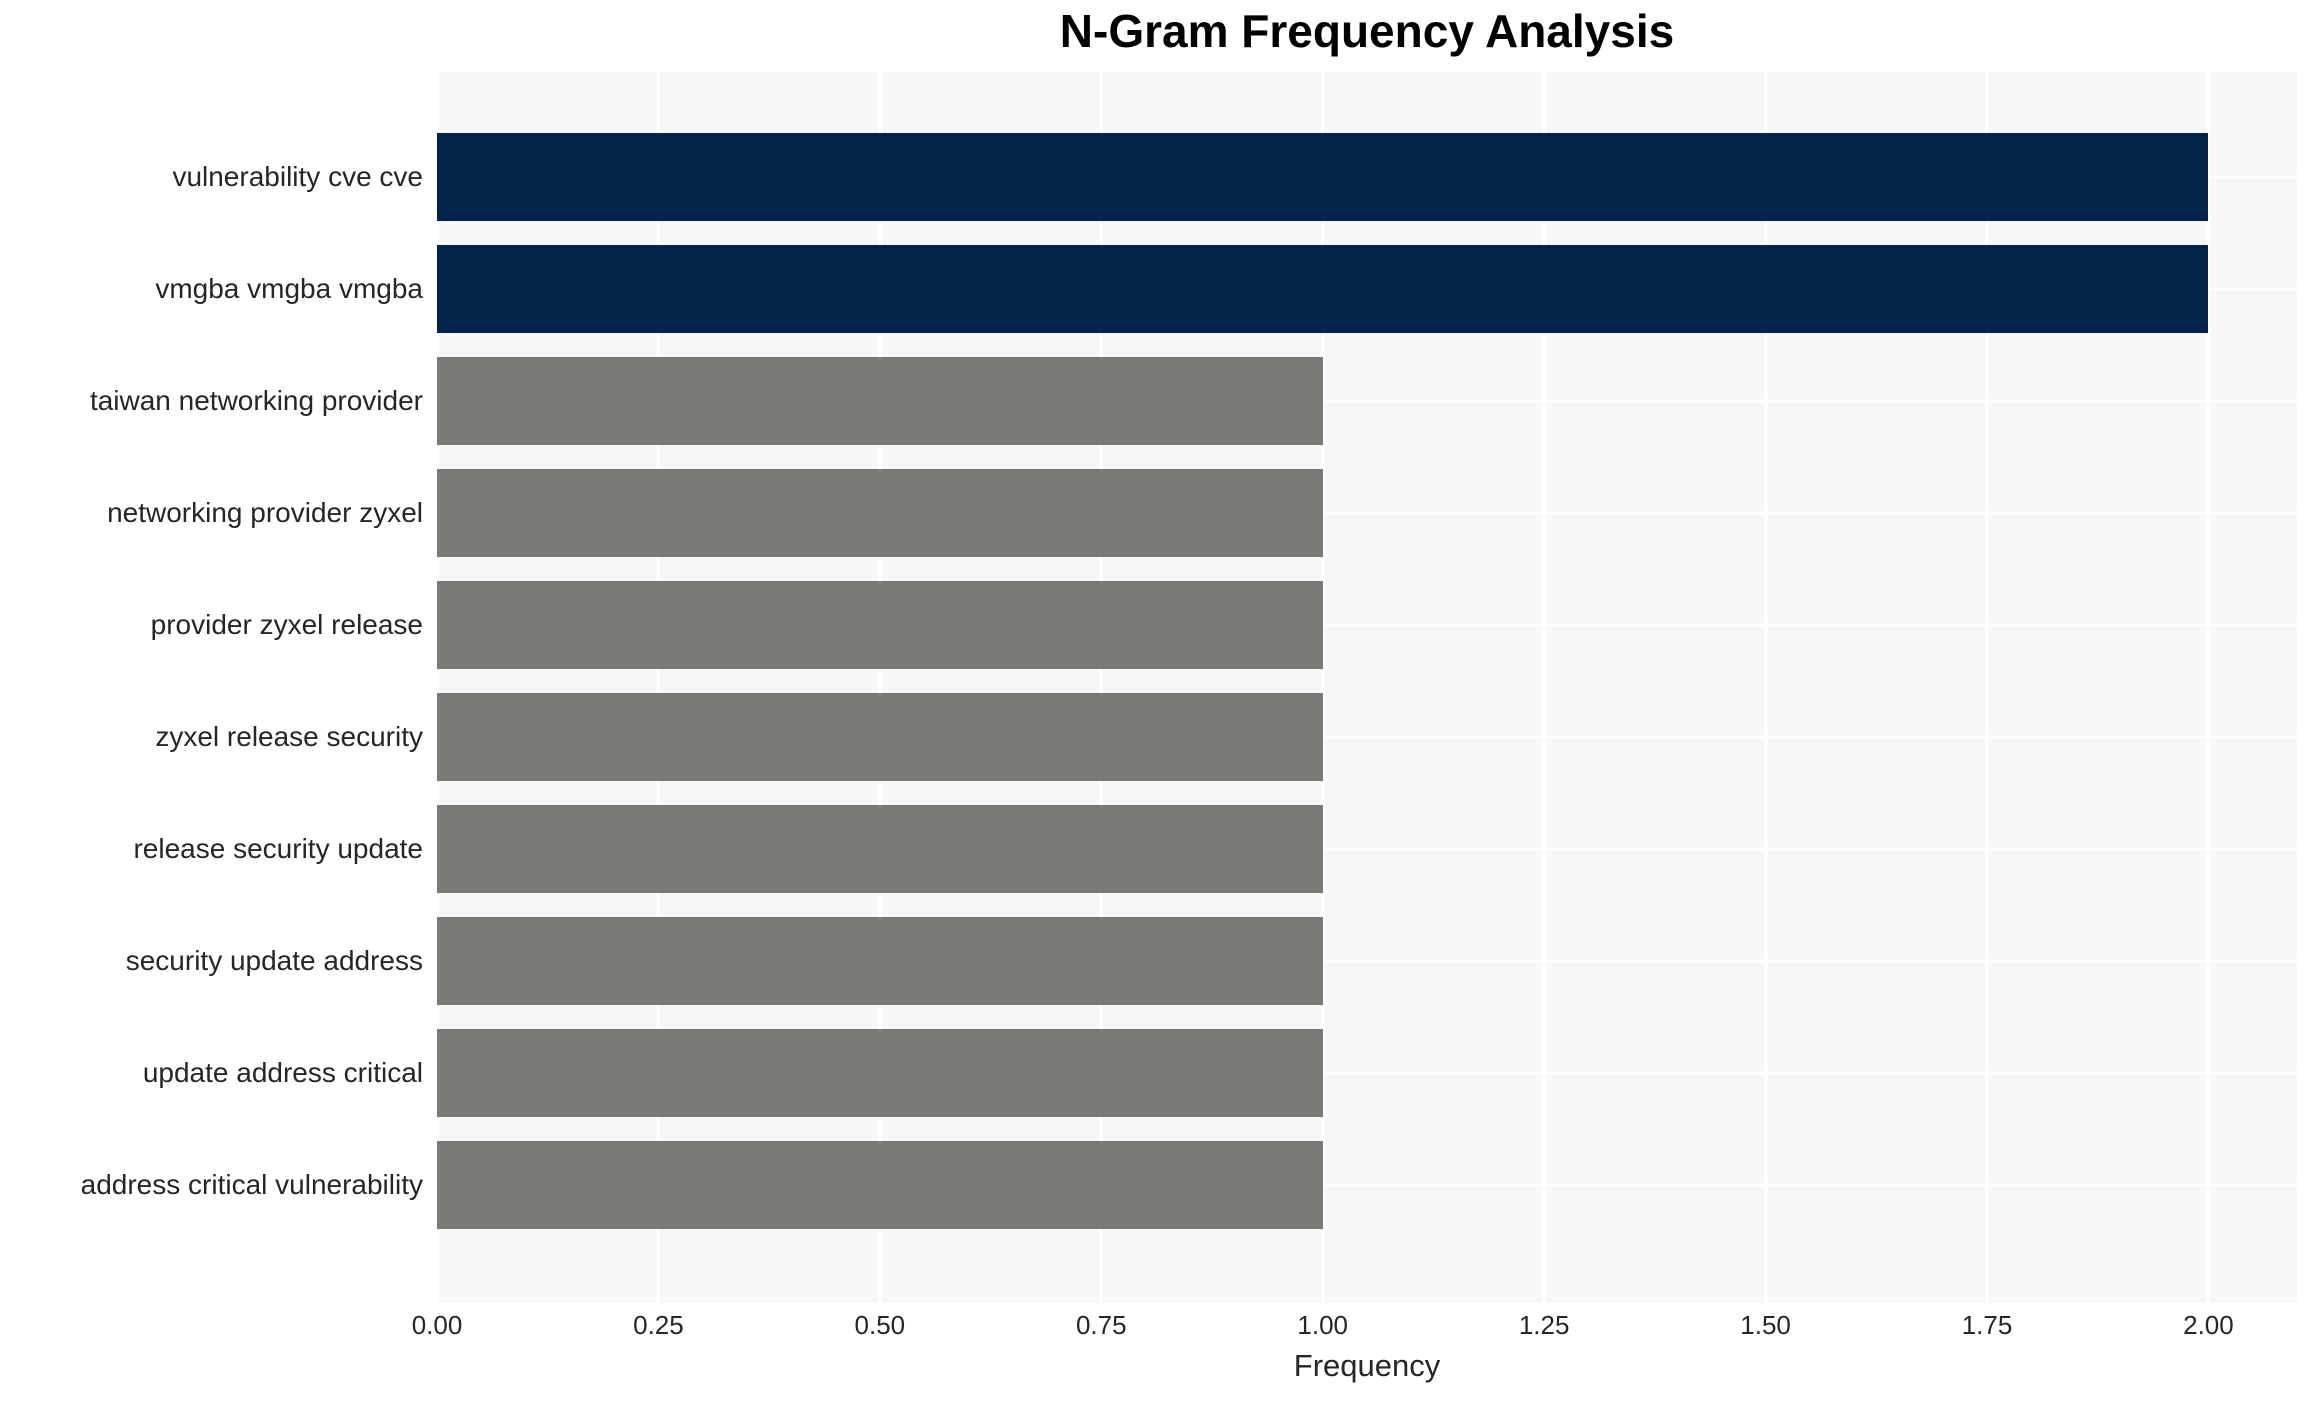  Describe the element at coordinates (1323, 1325) in the screenshot. I see `x-tick-label: 1.00` at that location.